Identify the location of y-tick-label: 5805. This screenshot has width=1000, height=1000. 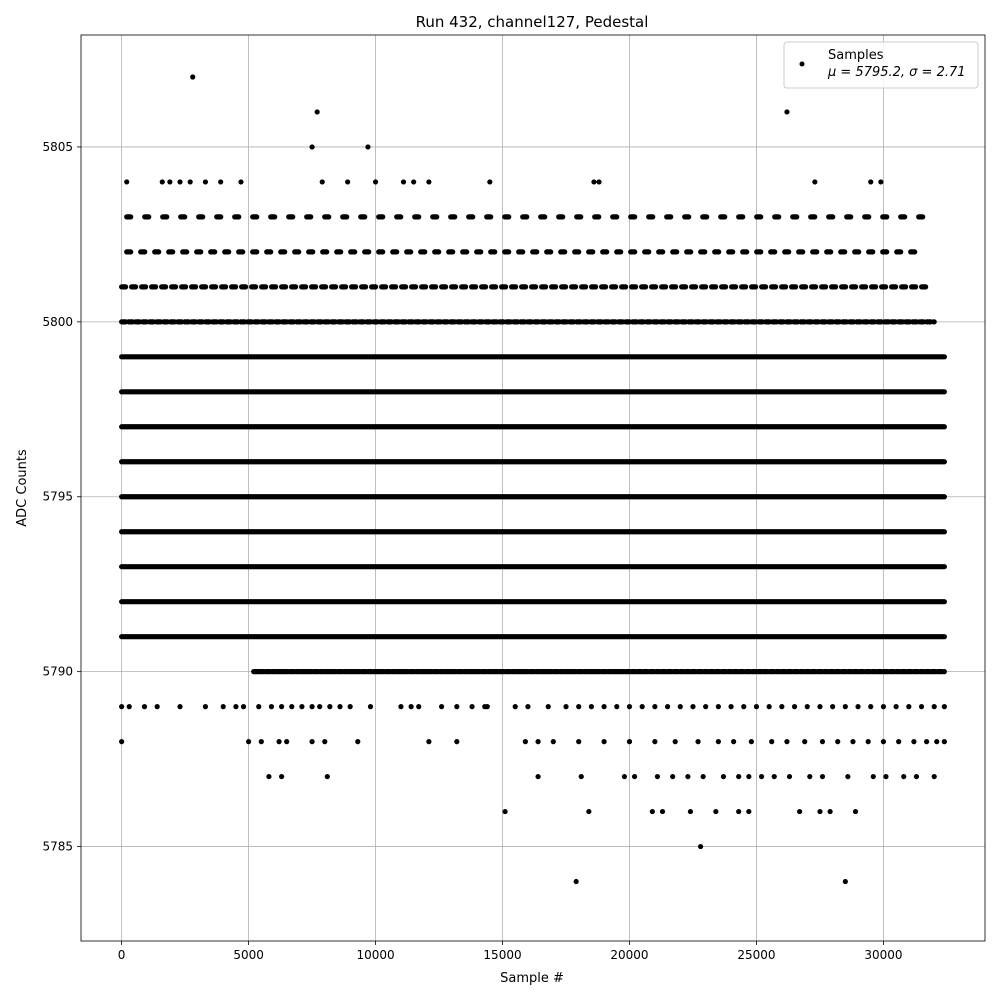
(57, 147).